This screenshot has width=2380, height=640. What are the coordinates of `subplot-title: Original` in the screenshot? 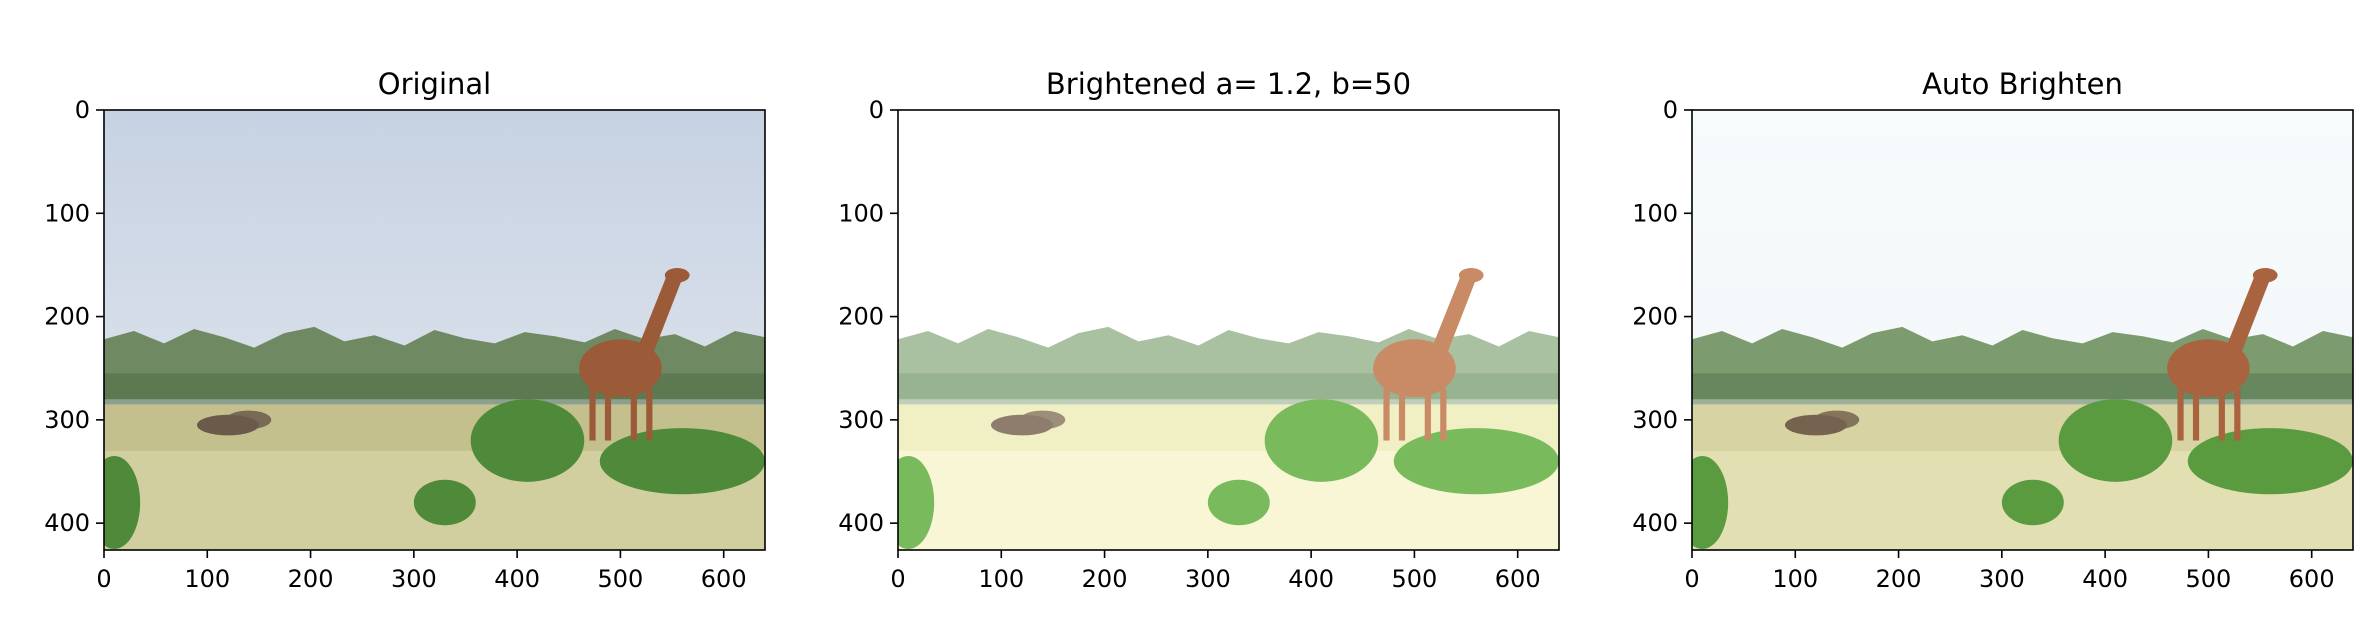 It's located at (434, 84).